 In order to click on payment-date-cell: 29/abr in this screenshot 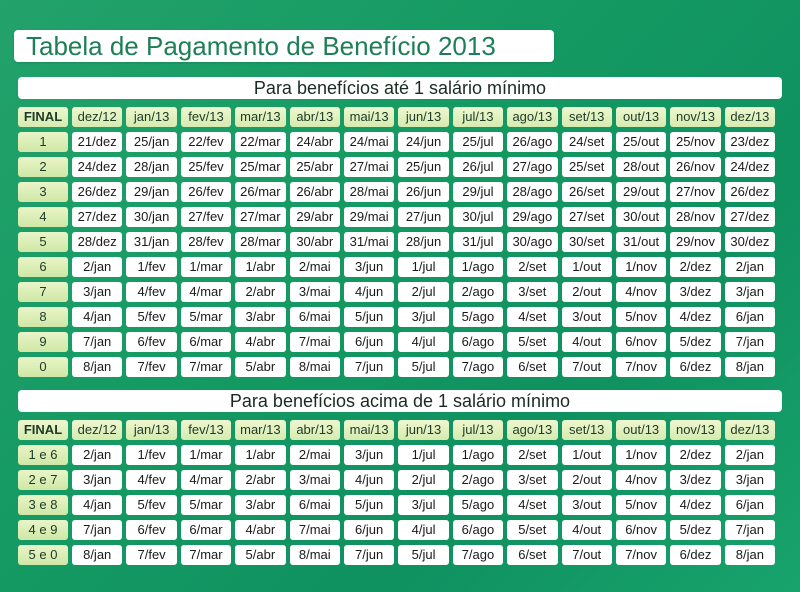, I will do `click(314, 217)`.